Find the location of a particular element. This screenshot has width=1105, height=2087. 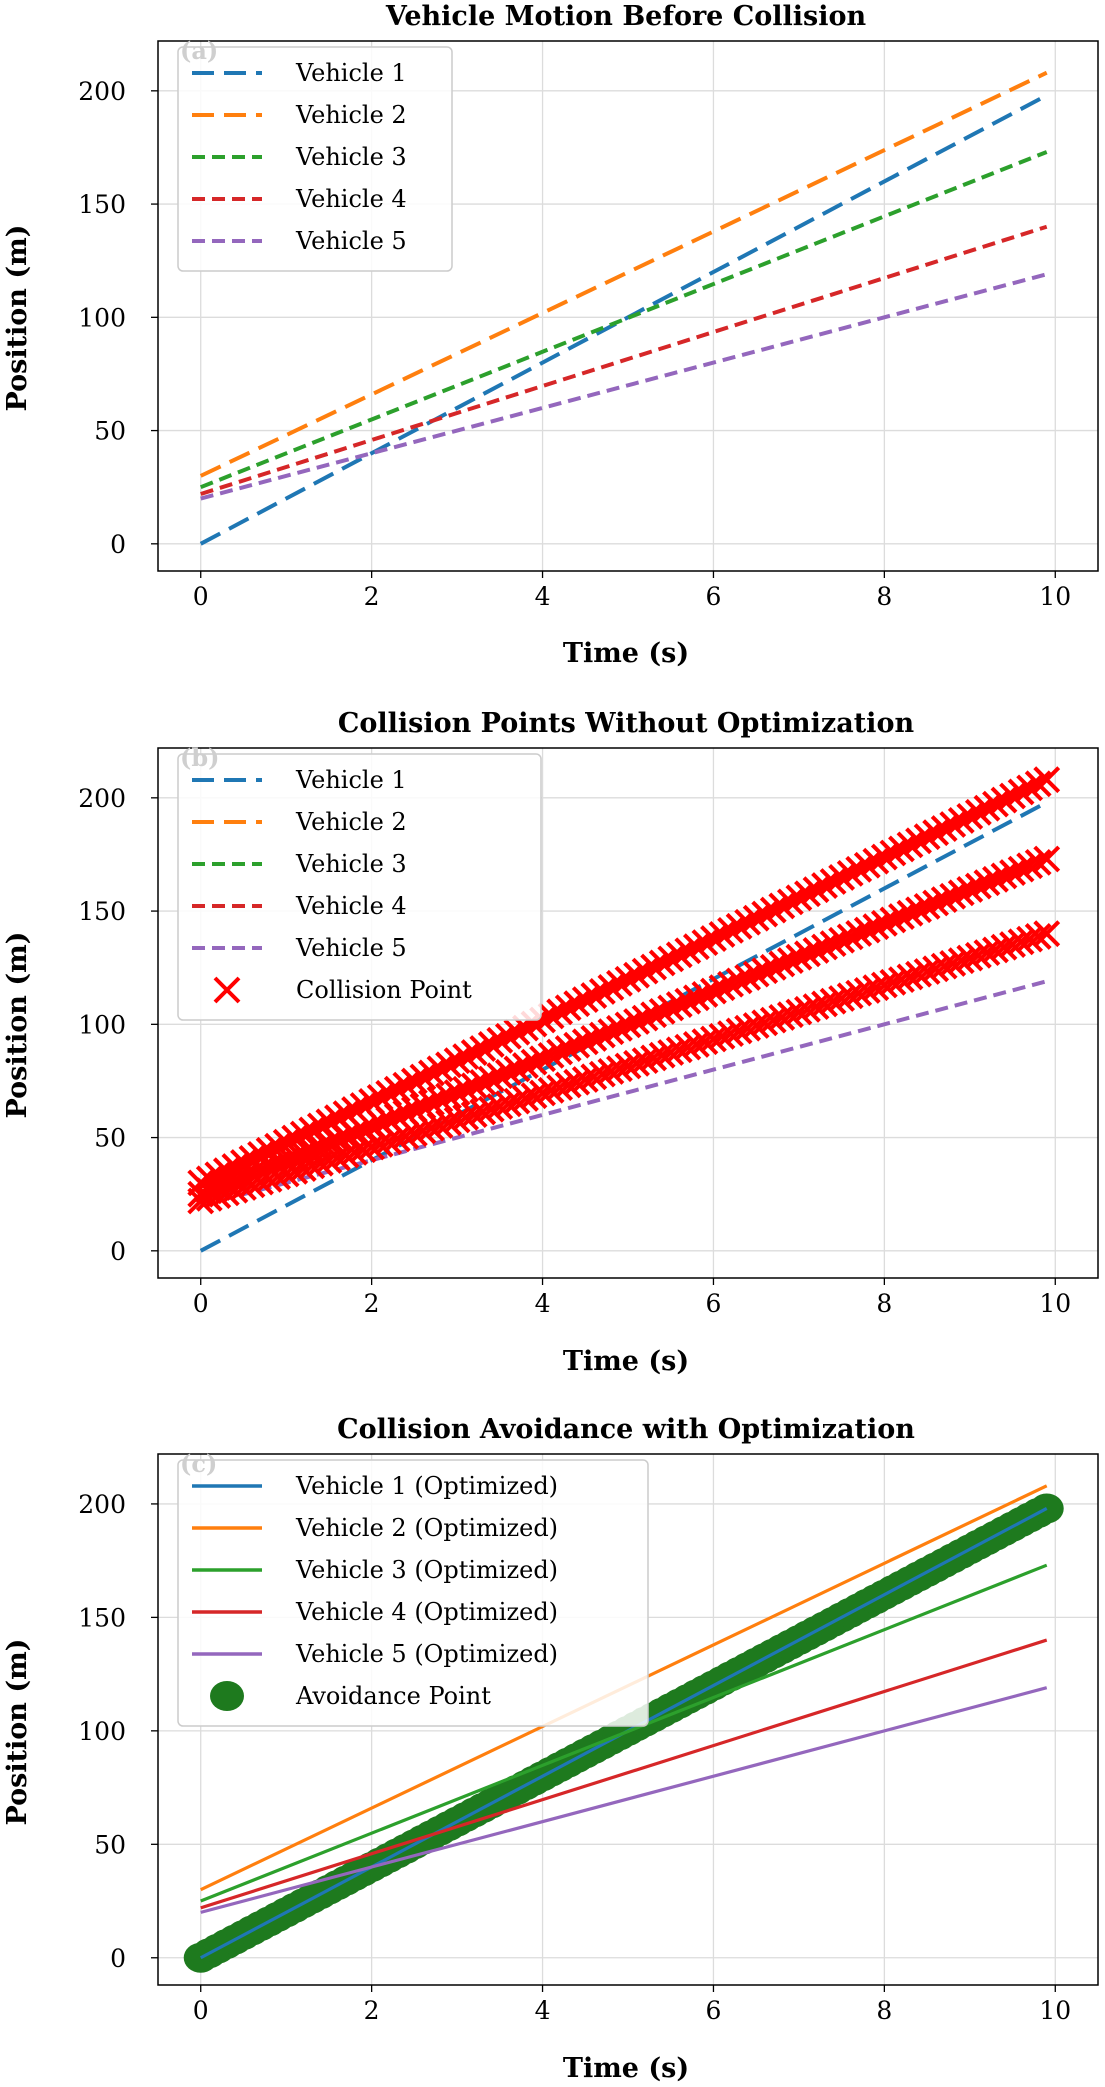

legend-label: Vehicle 5 (Optimized) is located at coordinates (426, 1654).